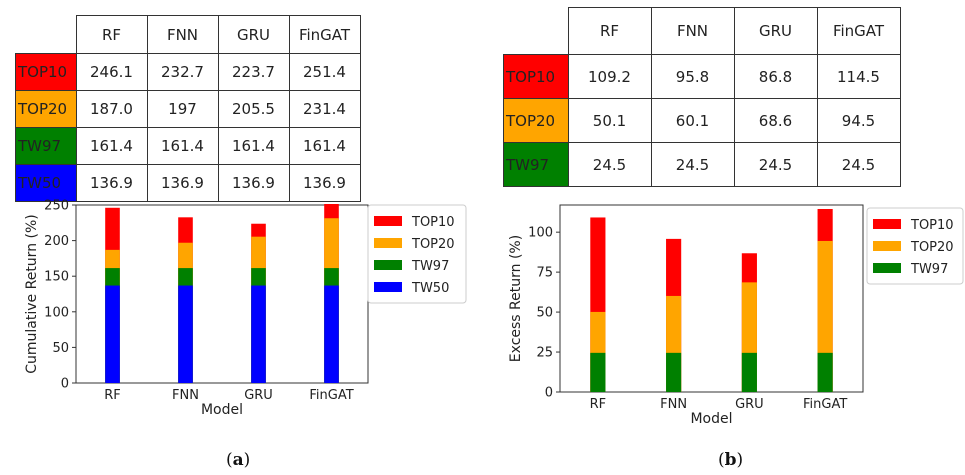  I want to click on y-tick-label: 75, so click(544, 273).